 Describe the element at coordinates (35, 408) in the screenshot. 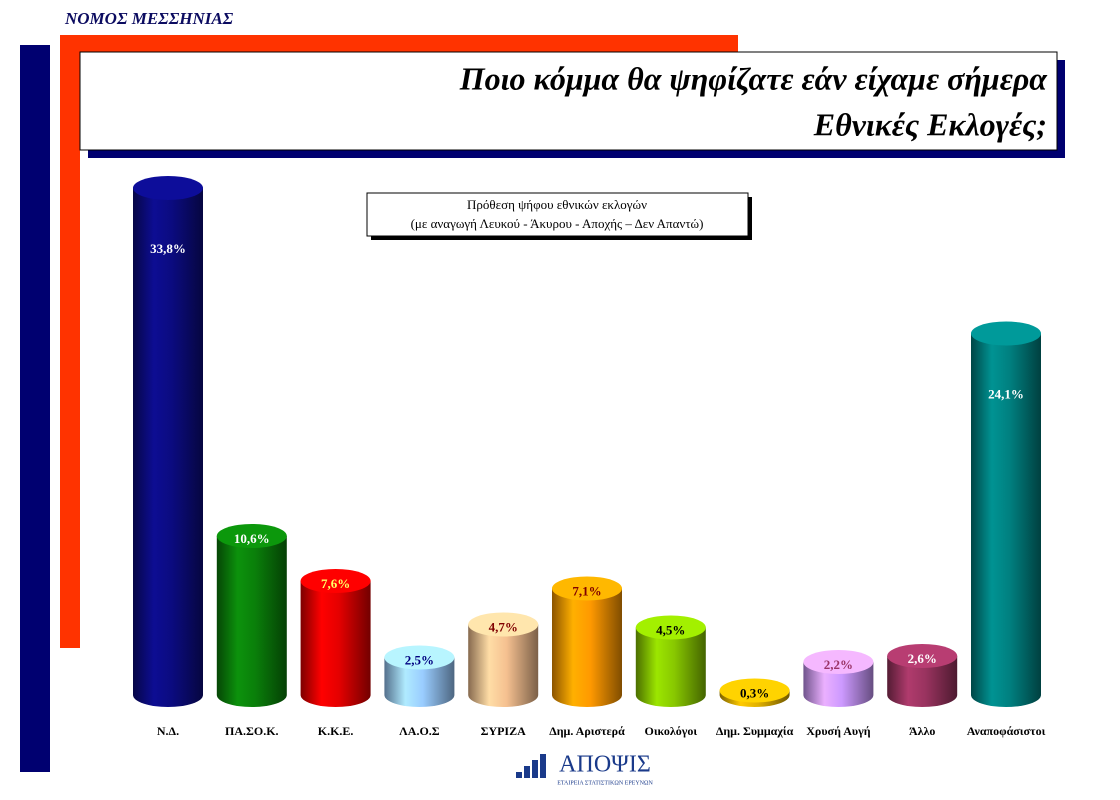

I see `side-bar` at that location.